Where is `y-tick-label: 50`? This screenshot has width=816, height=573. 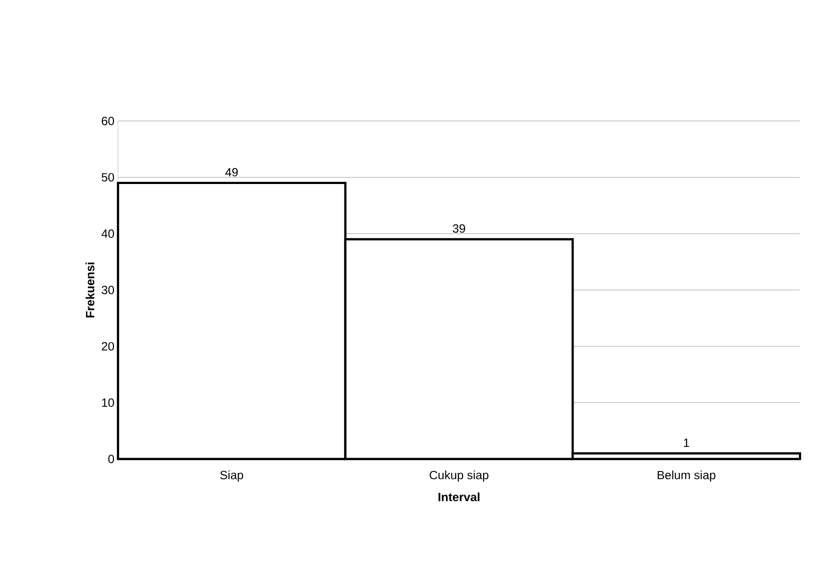 y-tick-label: 50 is located at coordinates (108, 177).